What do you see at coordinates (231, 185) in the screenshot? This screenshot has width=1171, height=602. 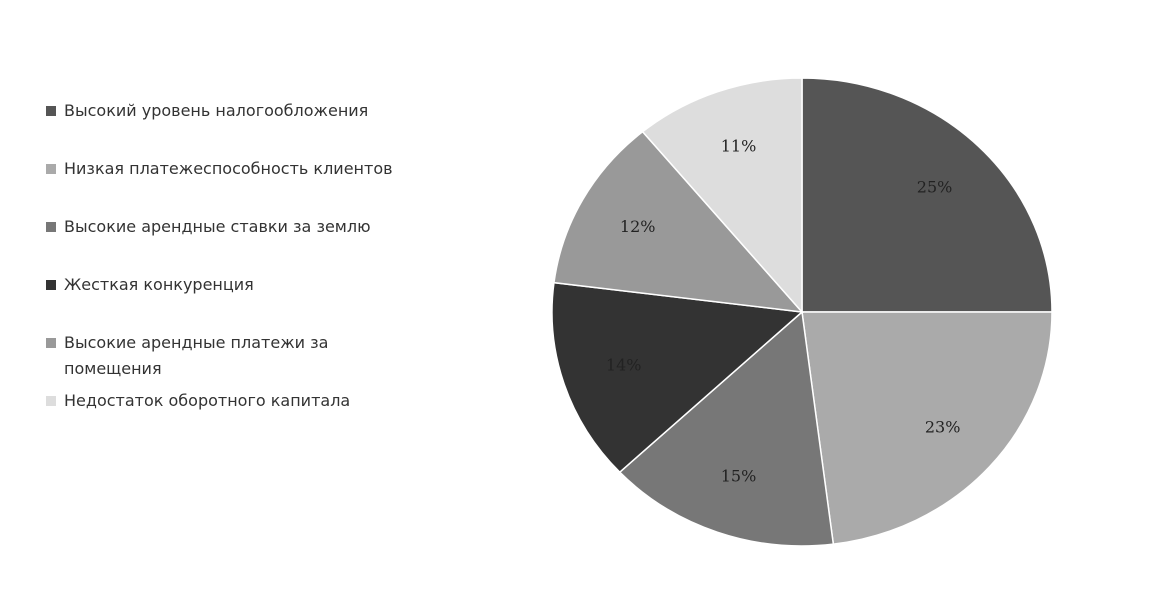 I see `legend-item: Низкая платежеспособность клиентов` at bounding box center [231, 185].